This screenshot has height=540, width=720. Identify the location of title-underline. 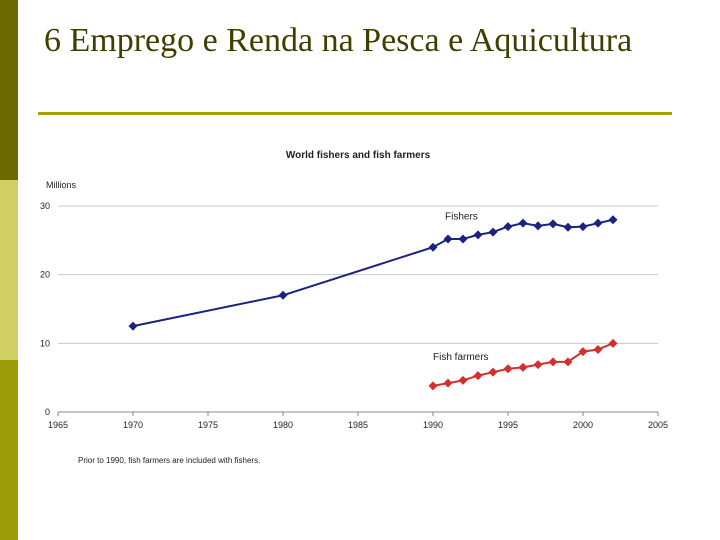
(355, 113).